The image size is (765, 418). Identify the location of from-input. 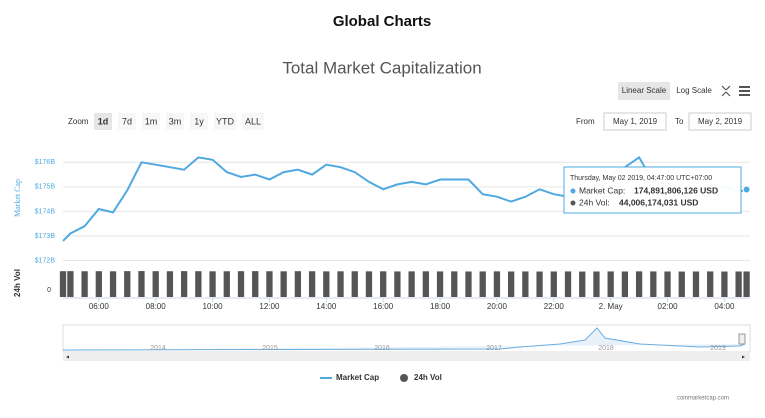
(635, 121).